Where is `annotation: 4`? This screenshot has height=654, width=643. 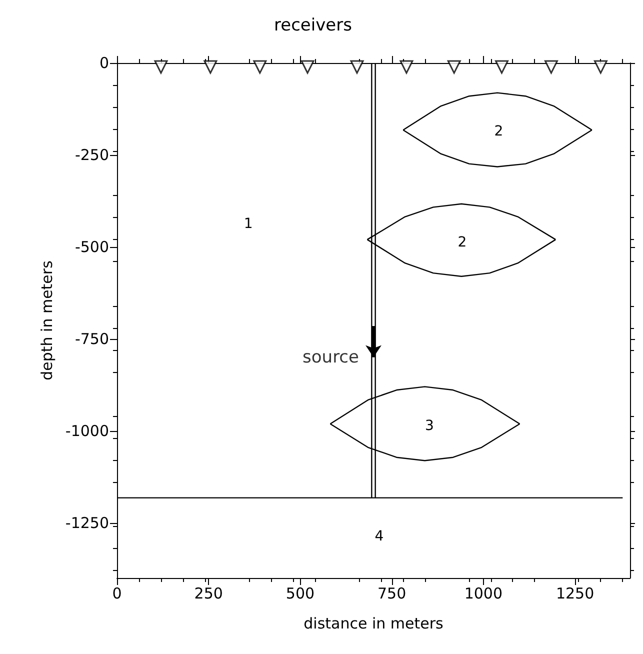 annotation: 4 is located at coordinates (379, 536).